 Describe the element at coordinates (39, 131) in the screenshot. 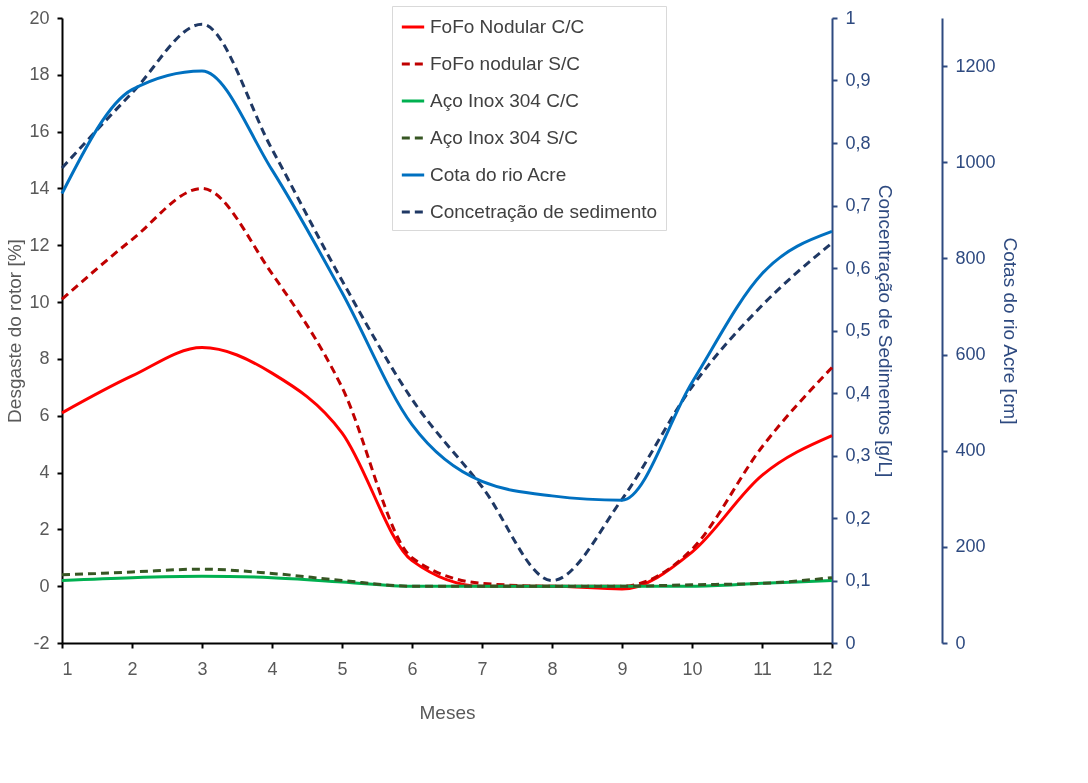

I see `y-tick-label: 16` at that location.